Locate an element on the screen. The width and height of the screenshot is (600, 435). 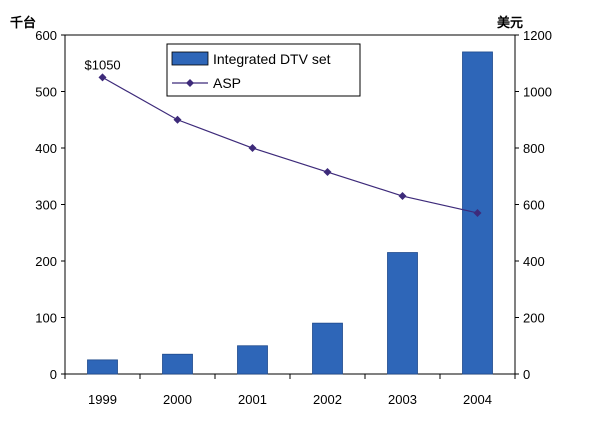
right-axis-tick-label: 200 is located at coordinates (534, 318).